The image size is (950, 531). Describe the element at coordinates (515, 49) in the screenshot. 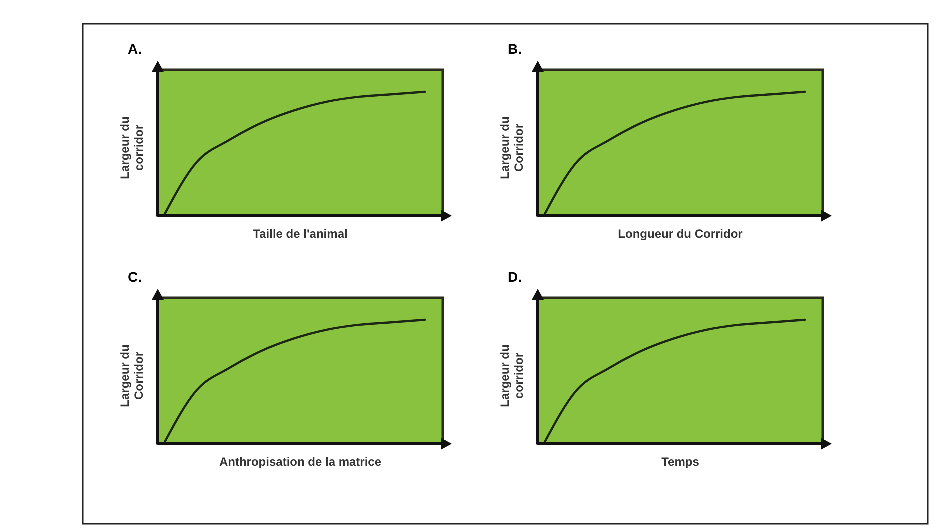

I see `chart-title: B.` at that location.